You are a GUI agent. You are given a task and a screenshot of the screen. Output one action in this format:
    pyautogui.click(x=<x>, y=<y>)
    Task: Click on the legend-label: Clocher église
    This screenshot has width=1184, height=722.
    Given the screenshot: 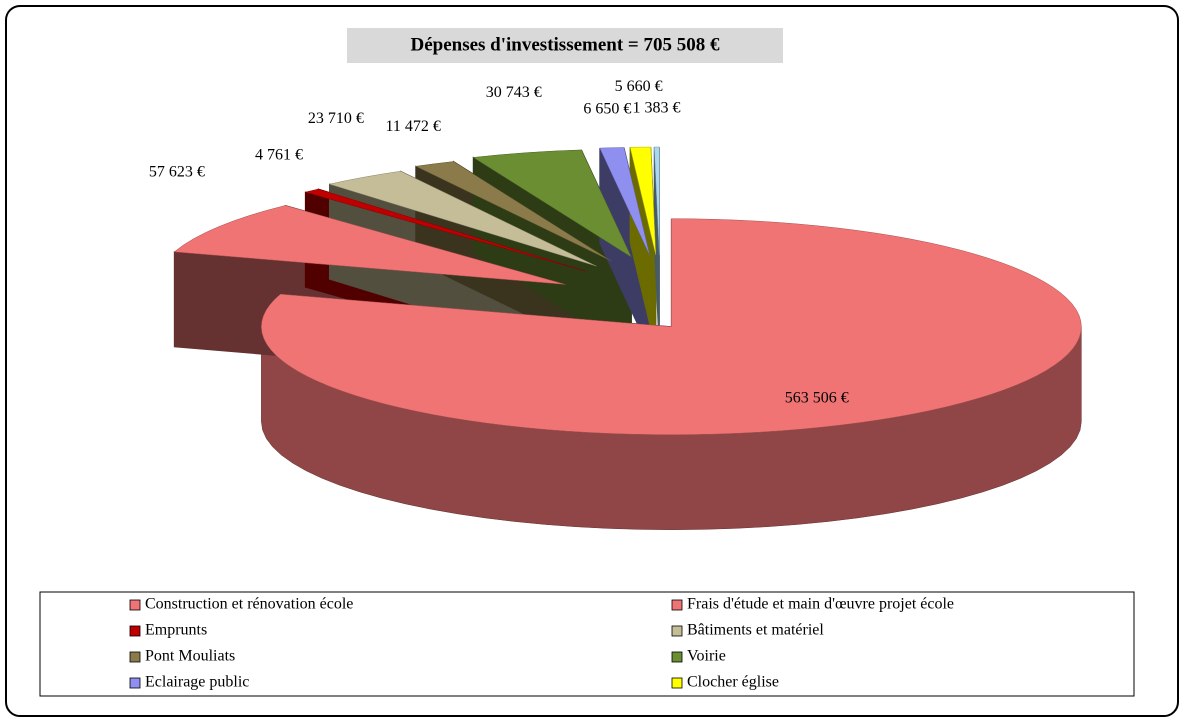 What is the action you would take?
    pyautogui.click(x=733, y=682)
    